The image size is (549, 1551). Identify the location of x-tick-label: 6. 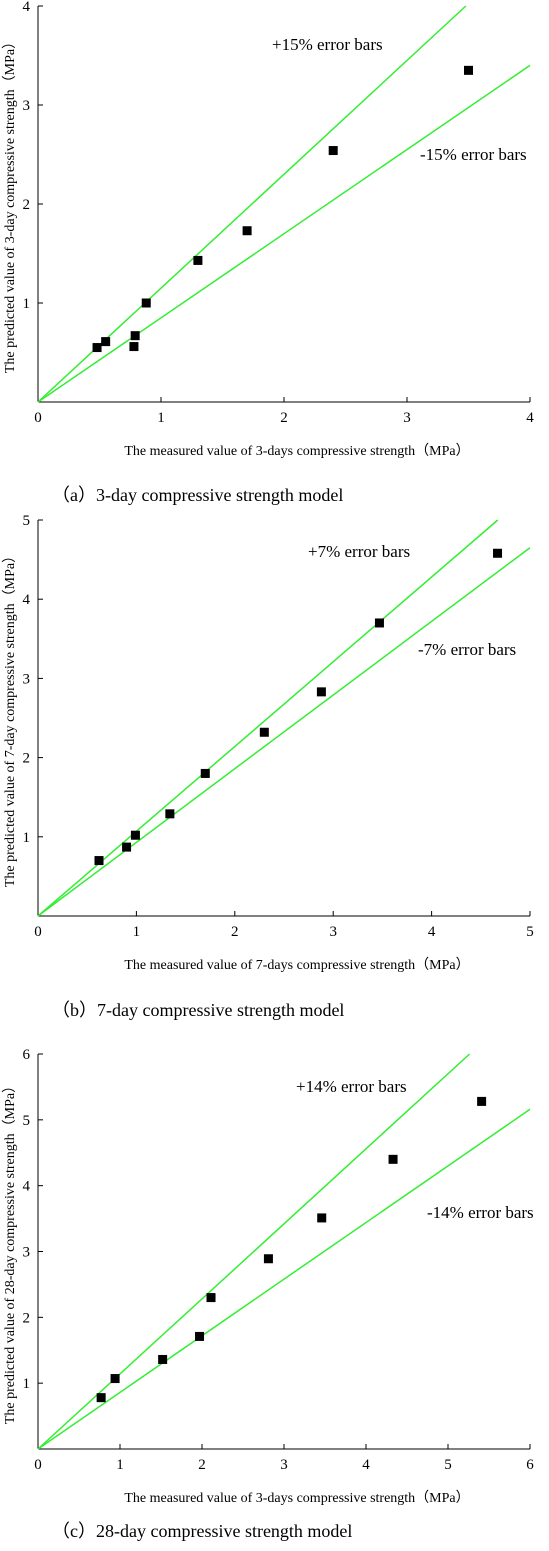
(530, 1465).